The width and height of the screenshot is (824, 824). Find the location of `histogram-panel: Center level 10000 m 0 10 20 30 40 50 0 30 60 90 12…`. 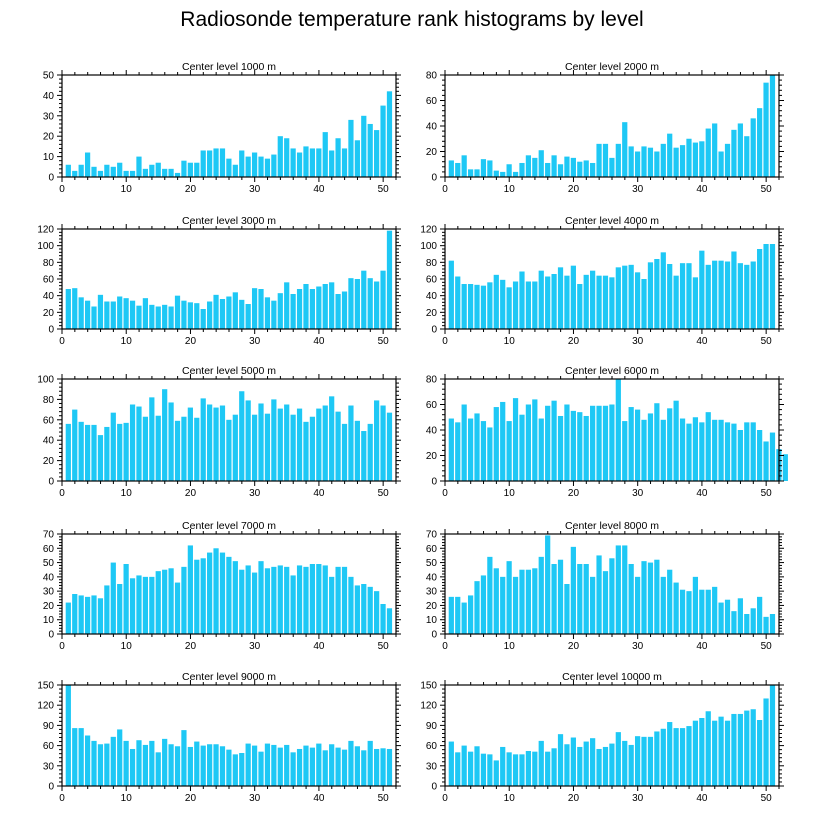

histogram-panel: Center level 10000 m 0 10 20 30 40 50 0 30 60 90 12… is located at coordinates (602, 737).